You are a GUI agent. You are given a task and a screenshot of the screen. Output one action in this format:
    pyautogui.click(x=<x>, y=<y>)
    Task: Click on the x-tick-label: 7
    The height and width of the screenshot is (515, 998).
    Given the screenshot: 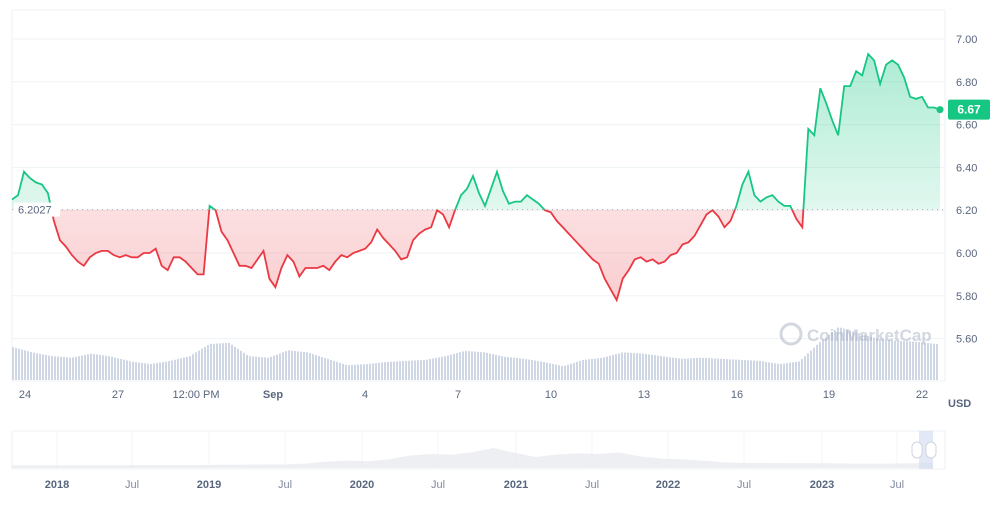 What is the action you would take?
    pyautogui.click(x=458, y=395)
    